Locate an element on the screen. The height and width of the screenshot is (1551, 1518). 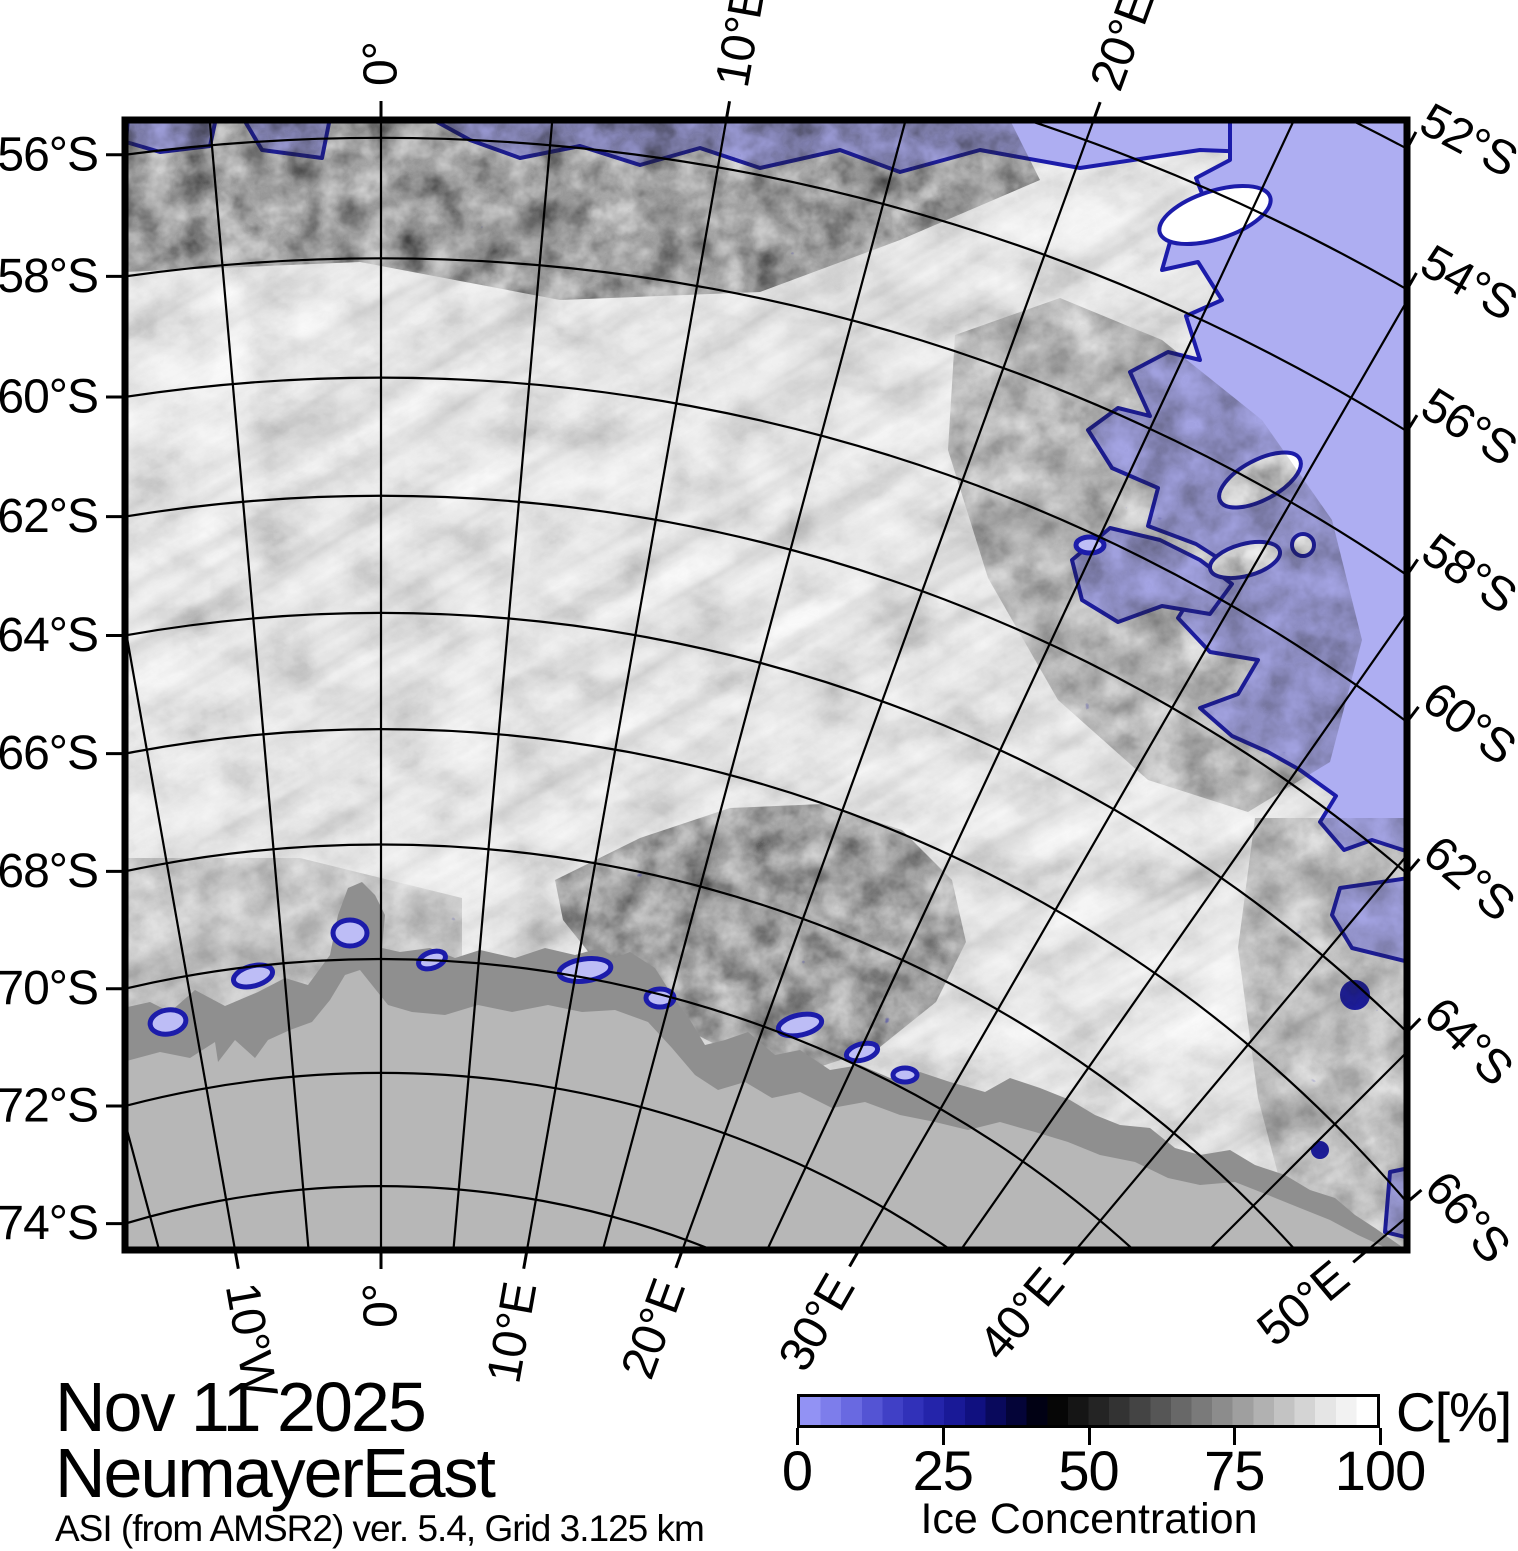
lat-label-right: 62°S is located at coordinates (1465, 879).